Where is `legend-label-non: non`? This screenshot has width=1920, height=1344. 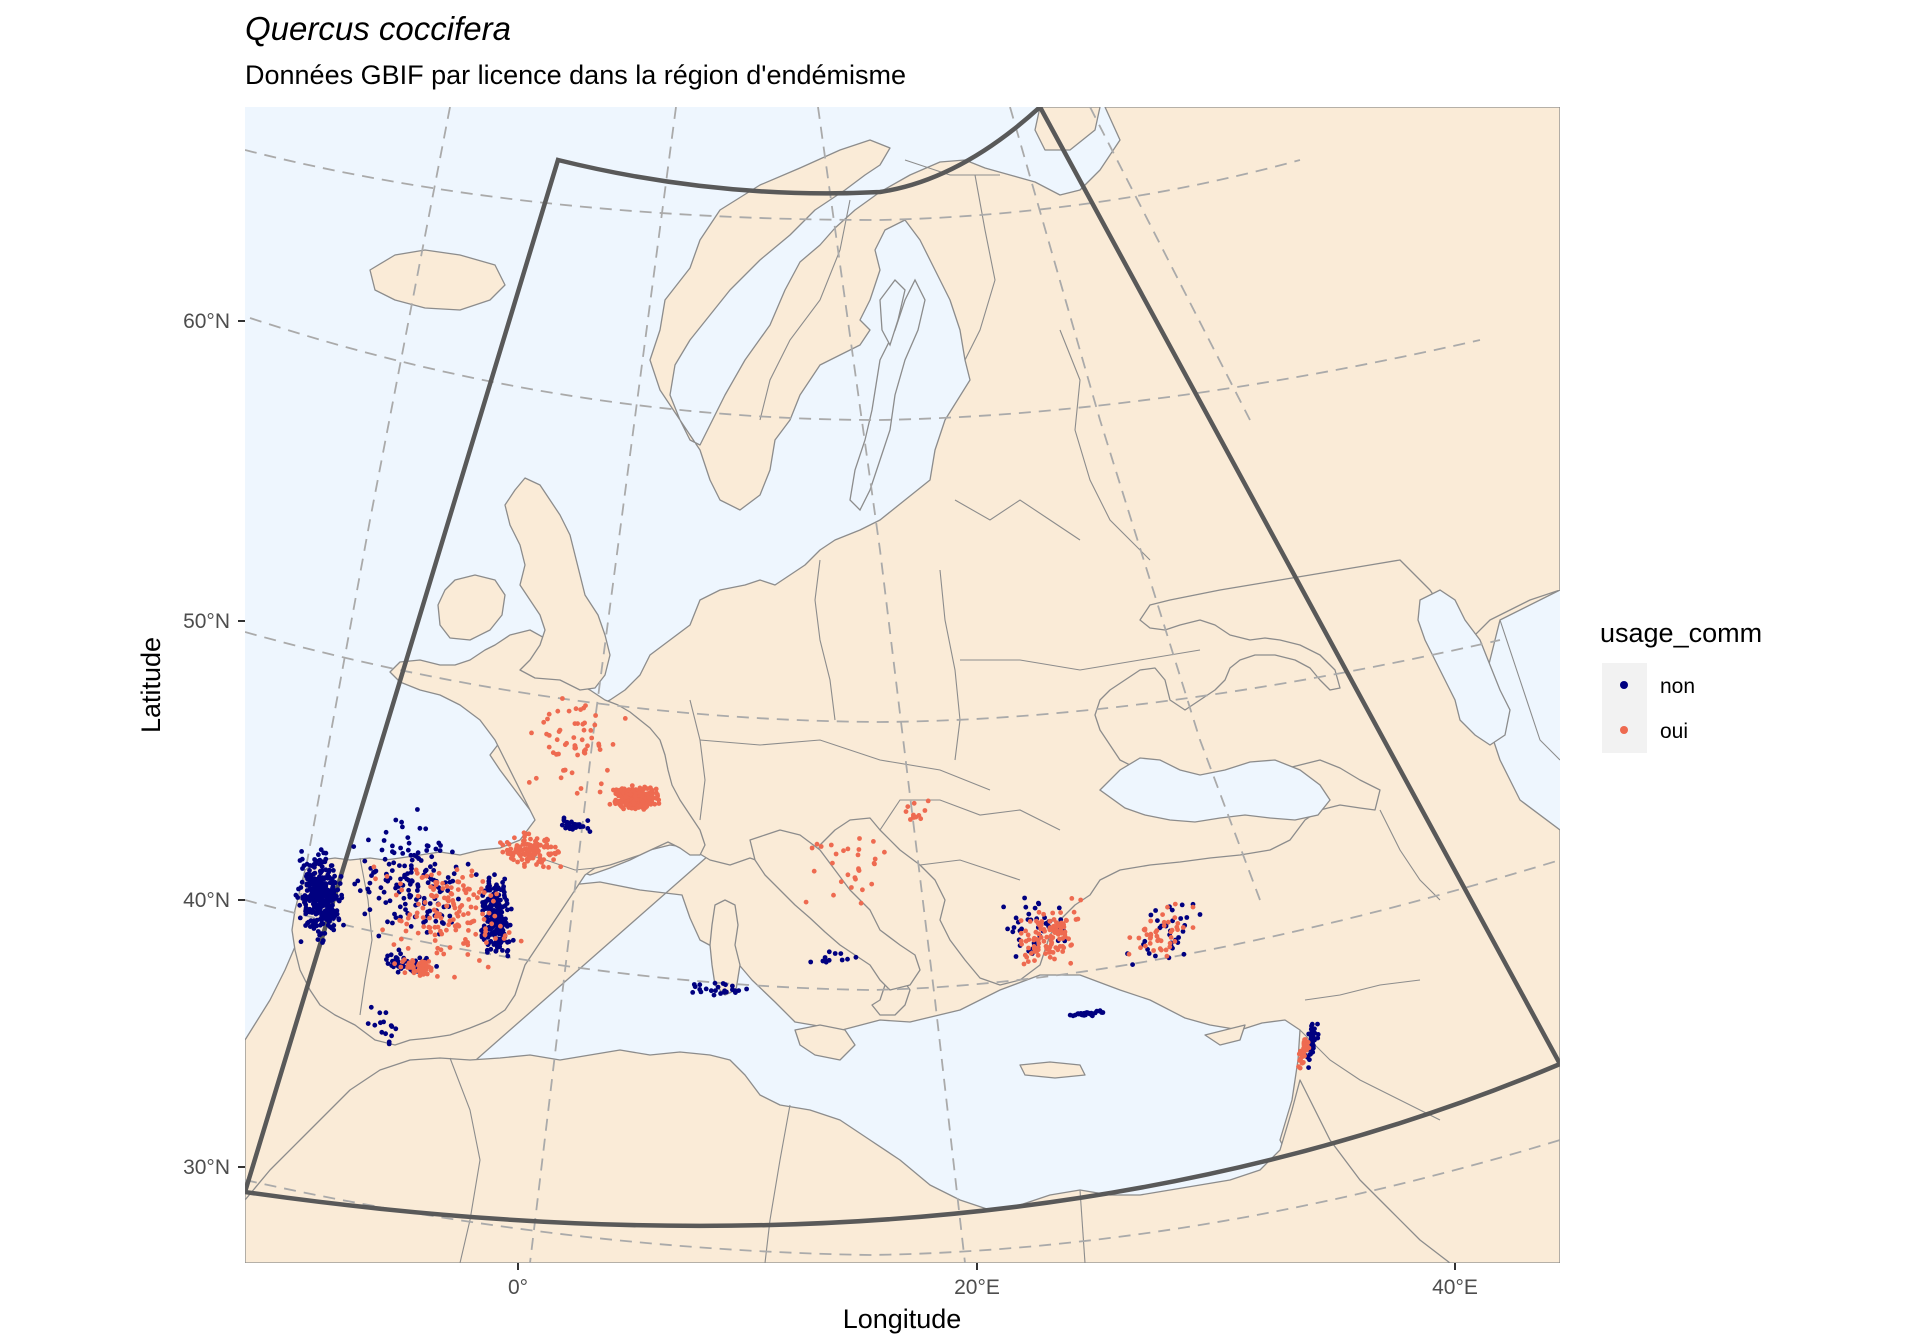 legend-label-non: non is located at coordinates (1677, 686).